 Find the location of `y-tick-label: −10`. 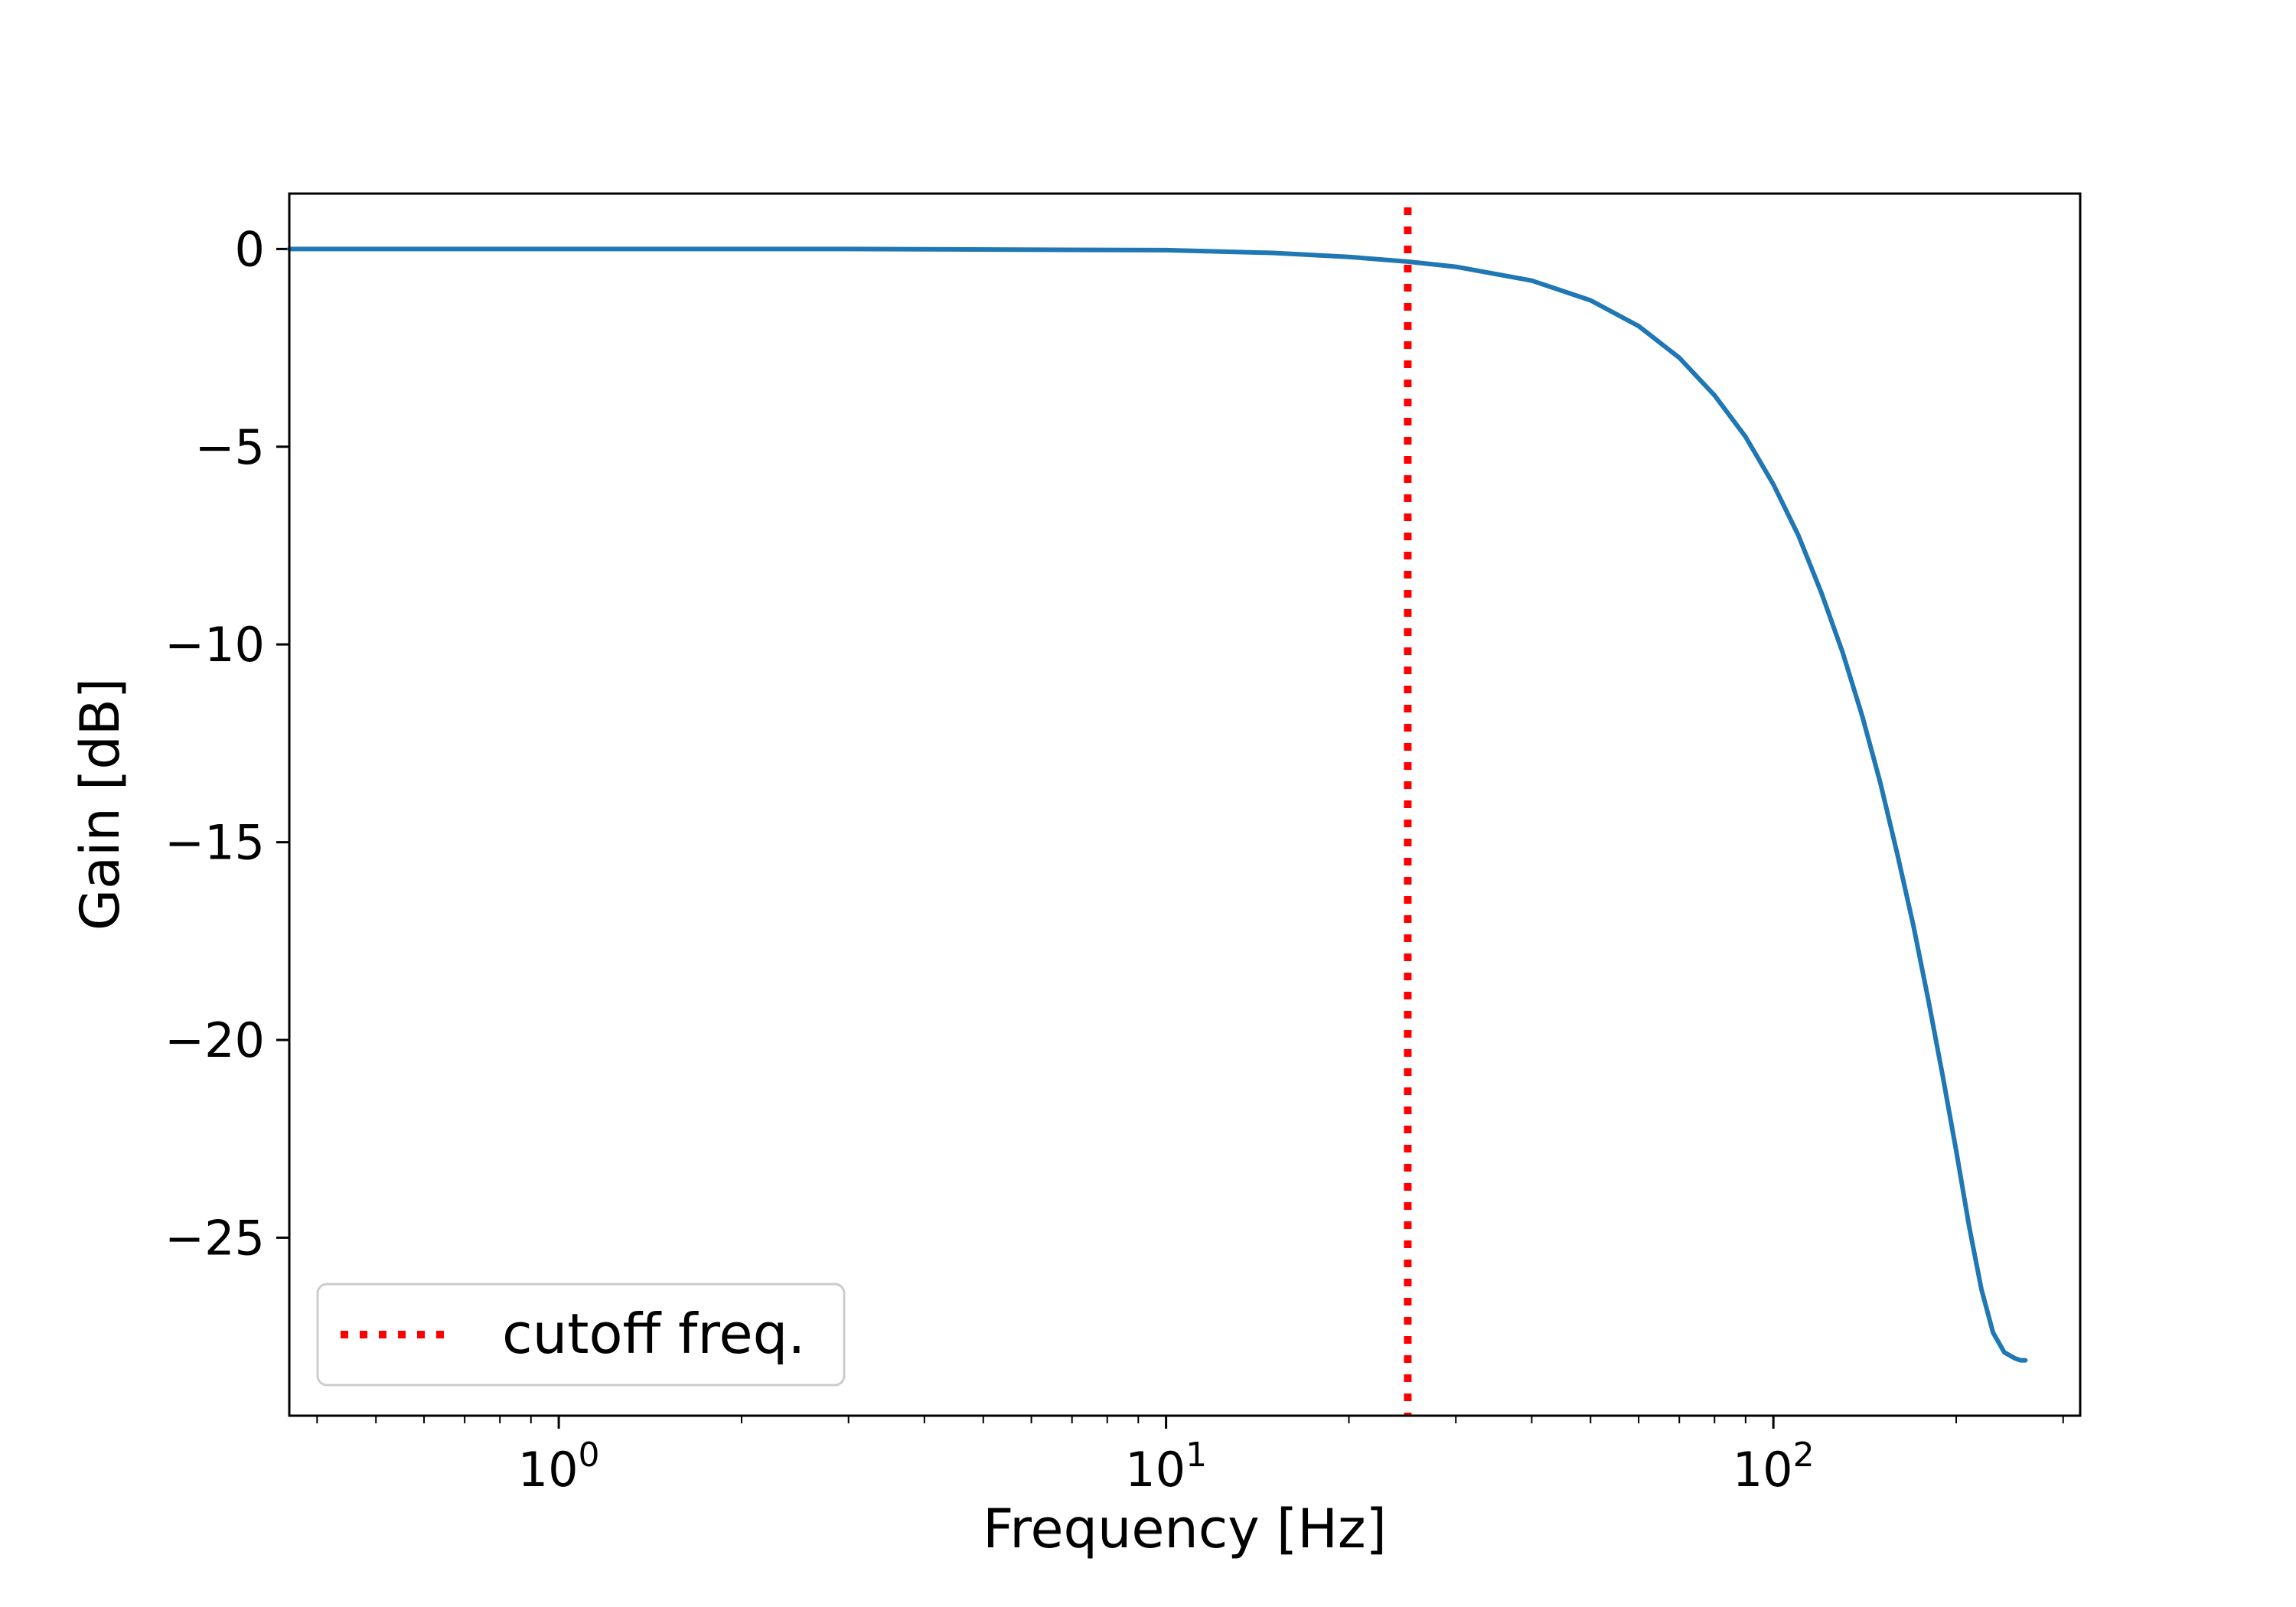

y-tick-label: −10 is located at coordinates (215, 645).